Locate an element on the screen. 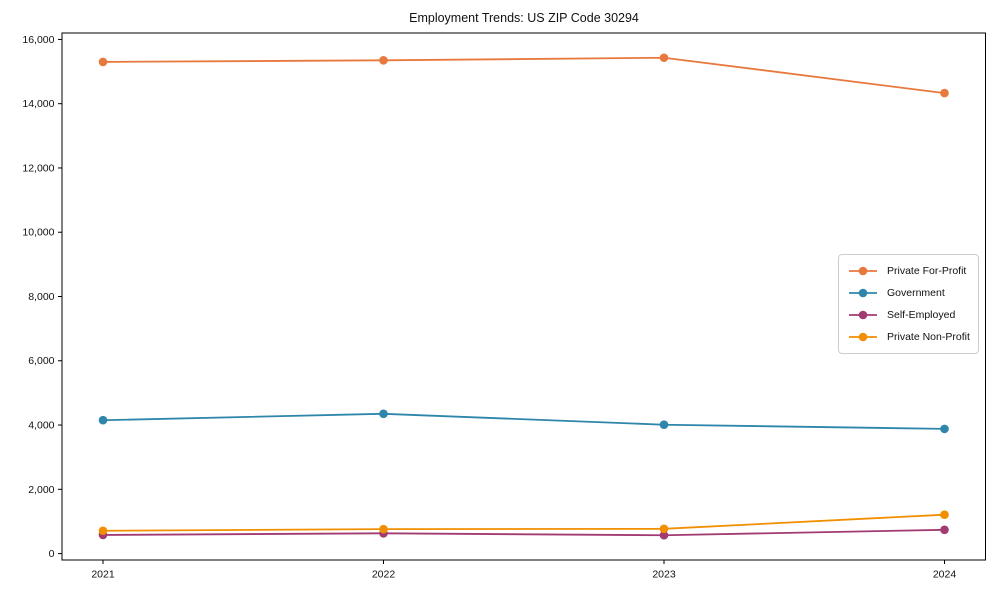 This screenshot has height=600, width=1000. data-point-private-for-profit-2021 is located at coordinates (103, 62).